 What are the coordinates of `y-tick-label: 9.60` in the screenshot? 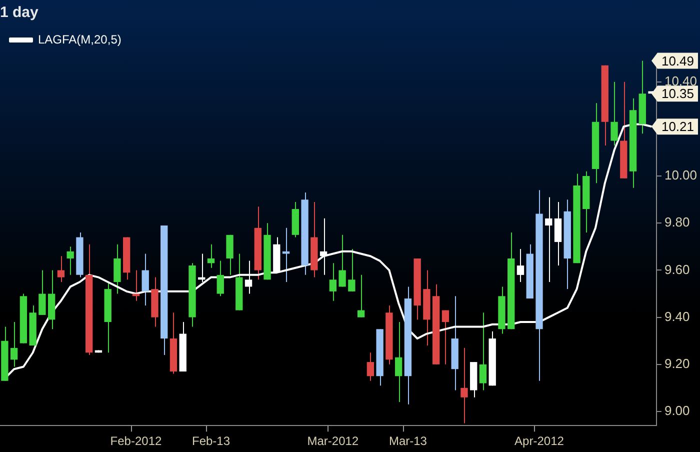 It's located at (677, 269).